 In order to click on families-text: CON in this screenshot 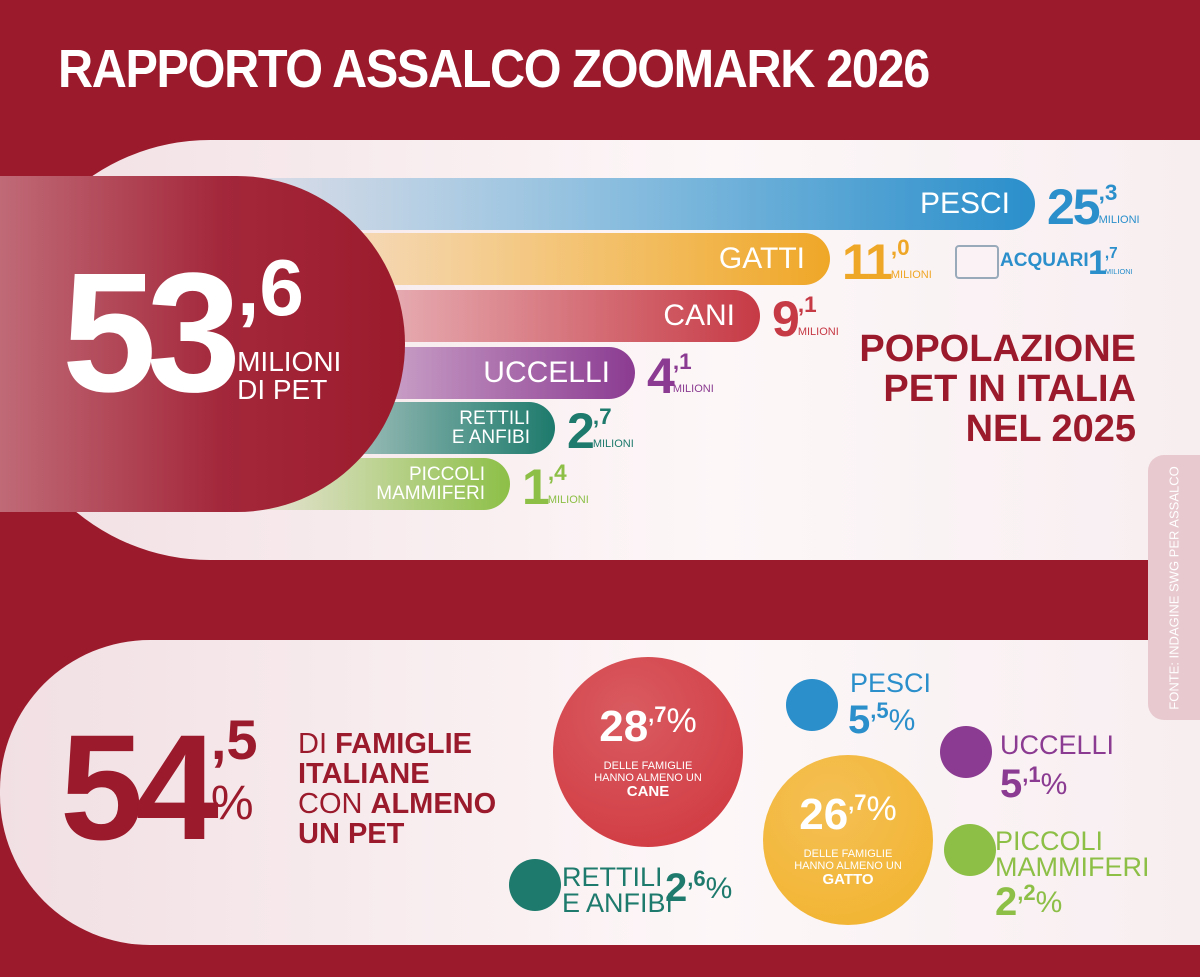, I will do `click(334, 804)`.